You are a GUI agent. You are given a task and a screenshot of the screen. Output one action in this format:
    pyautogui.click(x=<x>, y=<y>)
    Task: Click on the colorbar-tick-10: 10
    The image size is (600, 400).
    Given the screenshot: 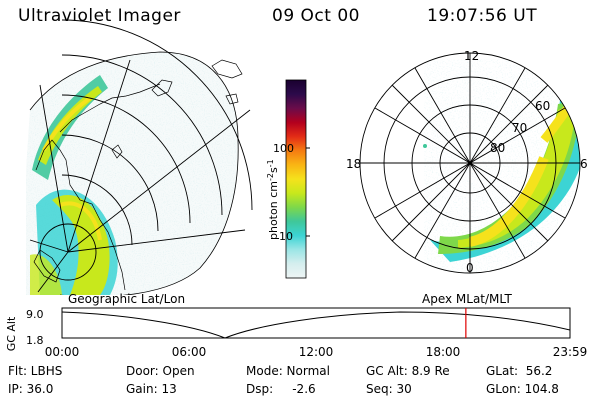 What is the action you would take?
    pyautogui.click(x=286, y=236)
    